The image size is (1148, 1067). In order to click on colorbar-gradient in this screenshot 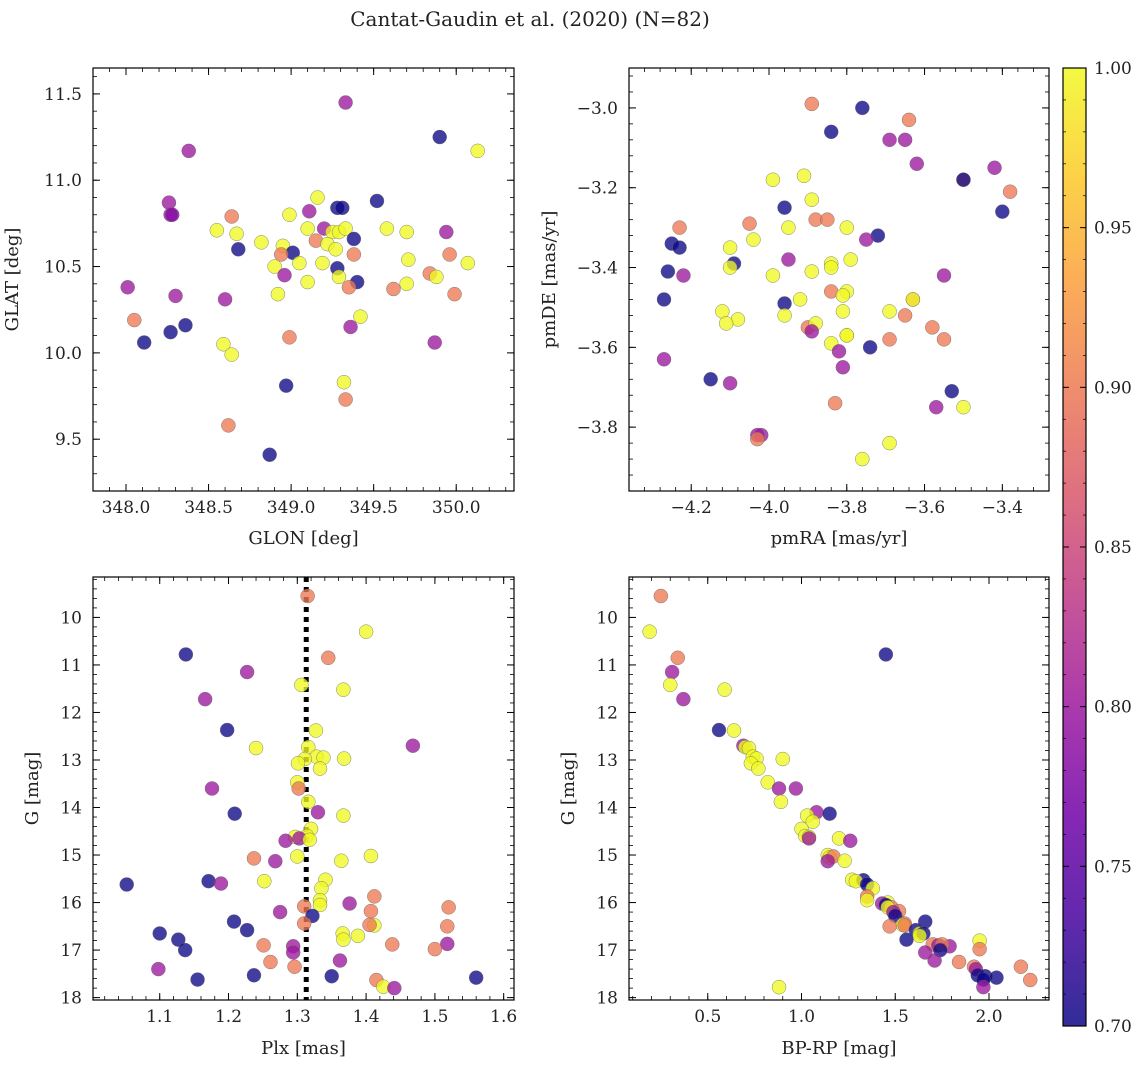, I will do `click(1074, 547)`.